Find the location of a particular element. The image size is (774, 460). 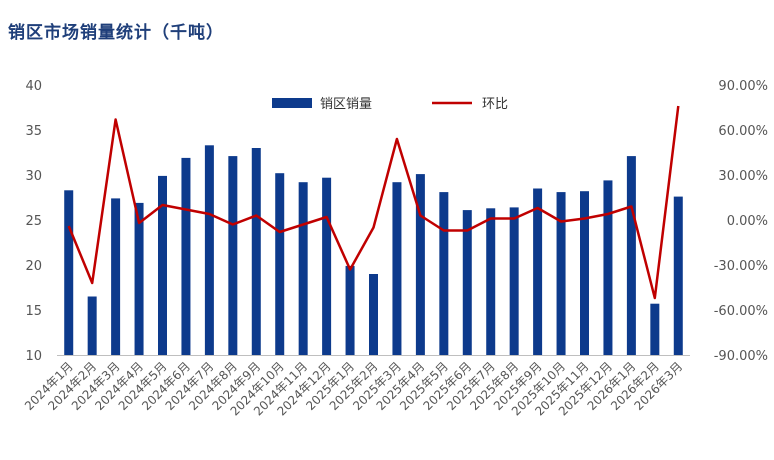

legend-bar-label: 销区销量 is located at coordinates (346, 104).